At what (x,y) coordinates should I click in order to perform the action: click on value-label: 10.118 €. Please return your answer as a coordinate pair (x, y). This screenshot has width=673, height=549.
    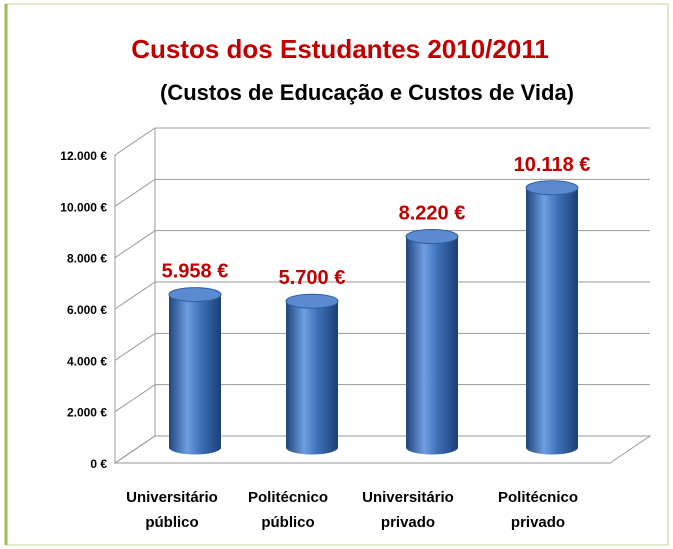
    Looking at the image, I should click on (552, 165).